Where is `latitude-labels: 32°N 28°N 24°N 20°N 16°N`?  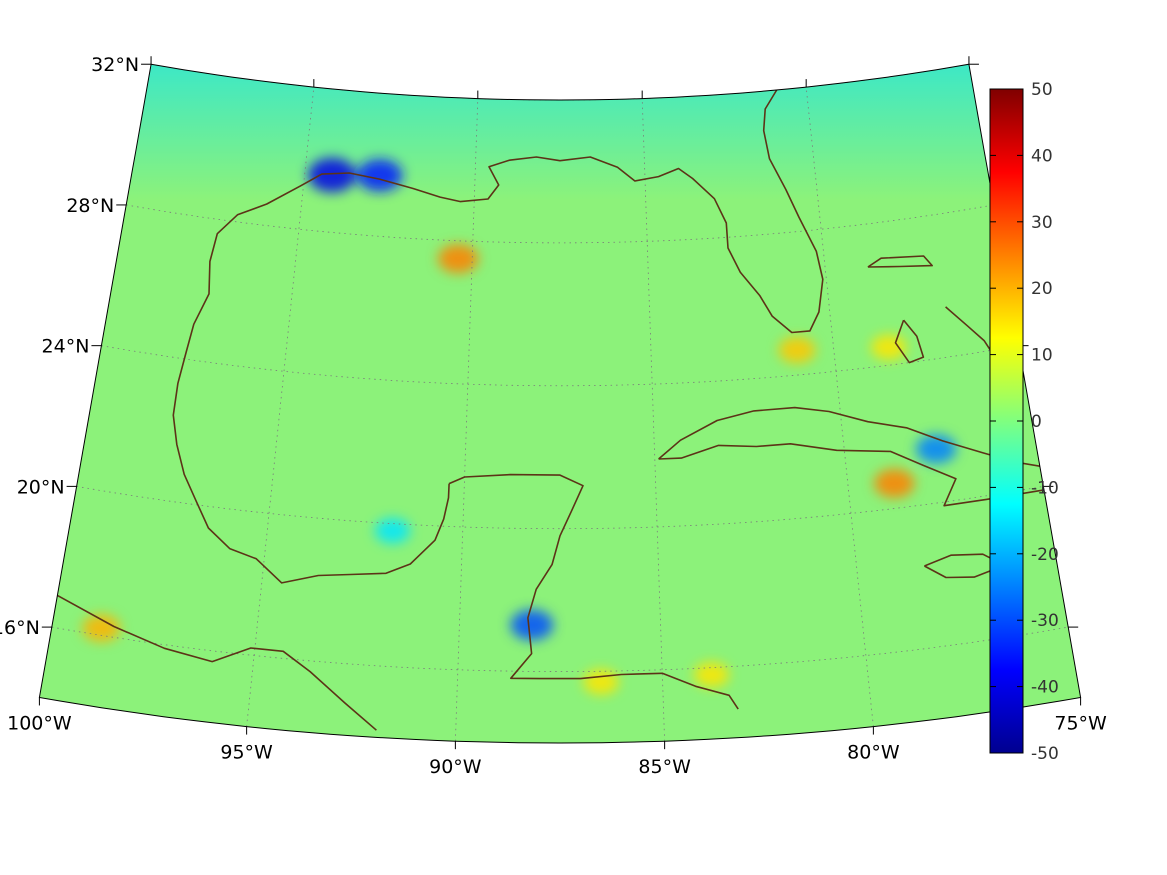 latitude-labels: 32°N 28°N 24°N 20°N 16°N is located at coordinates (69, 346).